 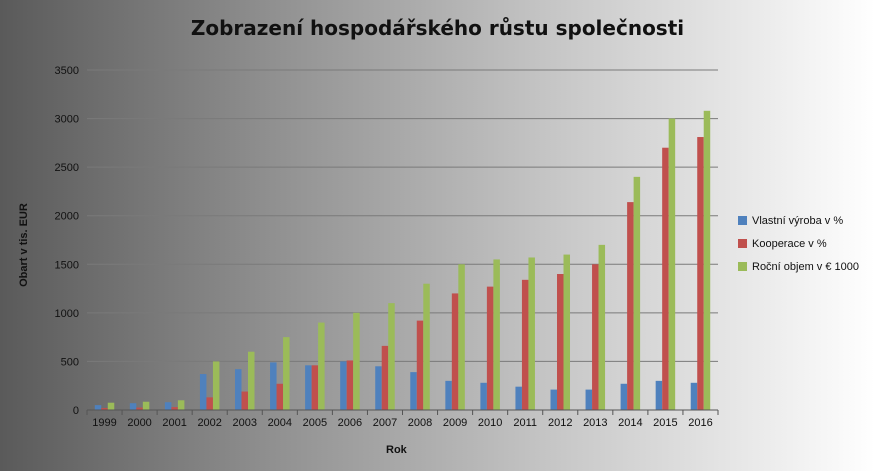 What do you see at coordinates (455, 423) in the screenshot?
I see `x-tick-label: 2009` at bounding box center [455, 423].